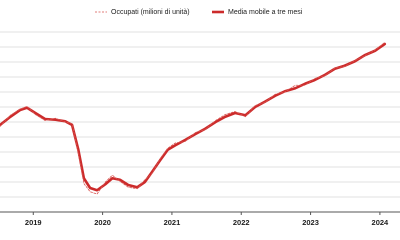 This screenshot has width=400, height=240. Describe the element at coordinates (102, 222) in the screenshot. I see `x-tick-label: 2020` at that location.